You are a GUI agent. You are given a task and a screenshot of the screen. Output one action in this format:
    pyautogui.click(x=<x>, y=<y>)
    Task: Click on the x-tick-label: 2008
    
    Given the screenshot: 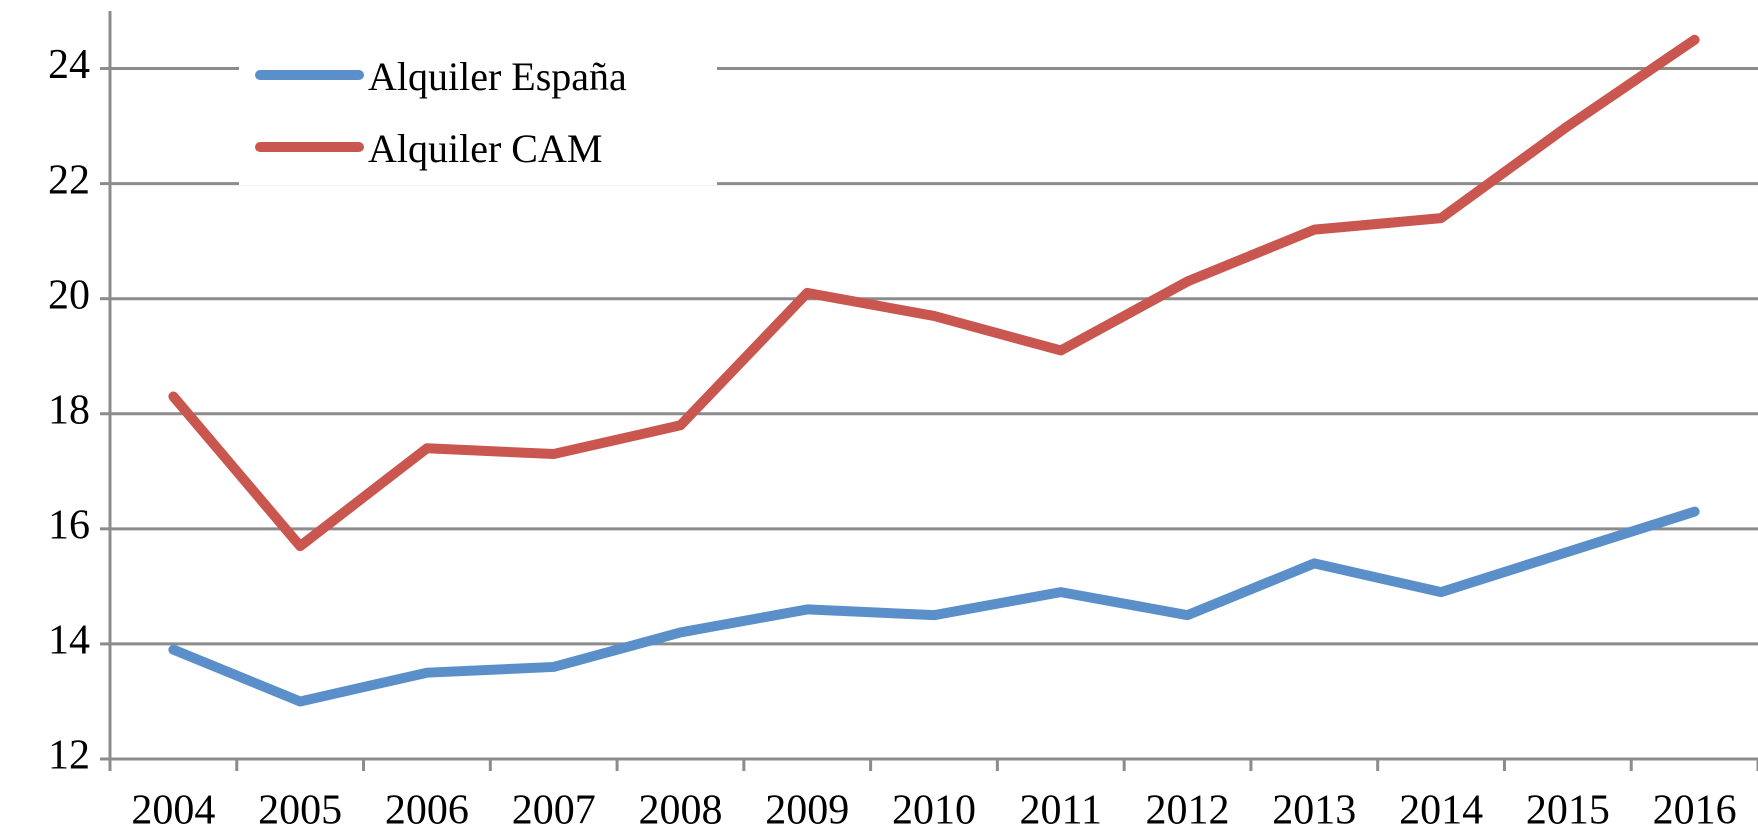 What is the action you would take?
    pyautogui.click(x=680, y=810)
    